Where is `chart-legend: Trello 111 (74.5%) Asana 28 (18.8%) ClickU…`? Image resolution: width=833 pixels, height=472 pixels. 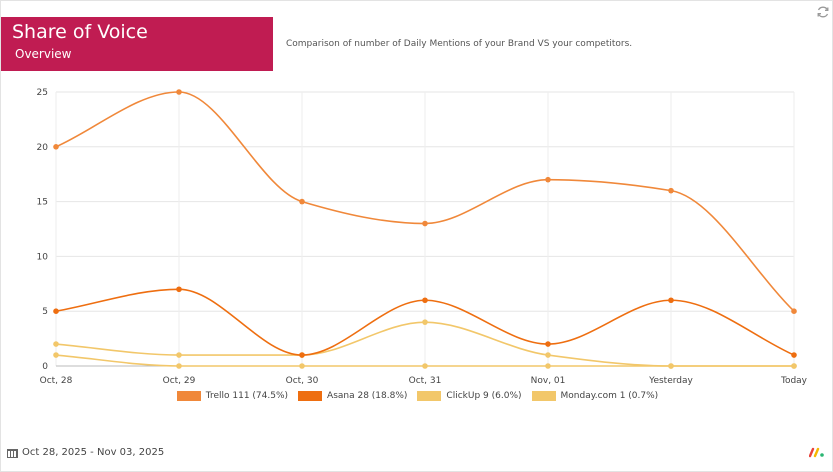
chart-legend: Trello 111 (74.5%) Asana 28 (18.8%) ClickU… is located at coordinates (417, 396).